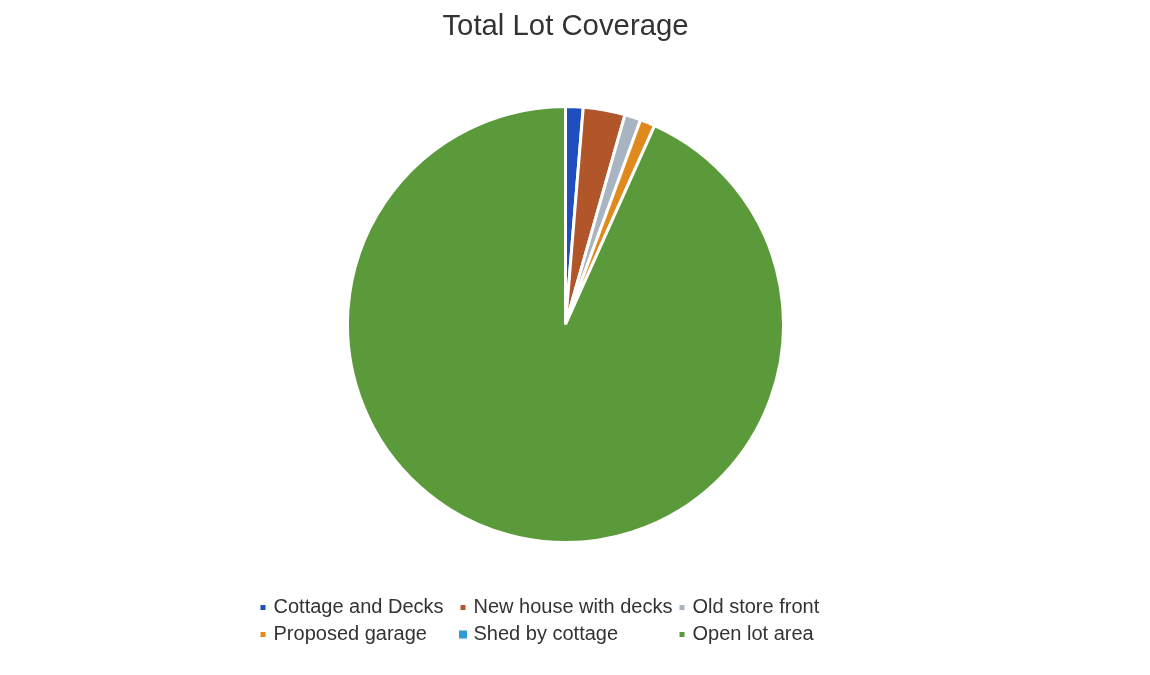 The width and height of the screenshot is (1150, 675). I want to click on chart-title: Total Lot Coverage, so click(565, 24).